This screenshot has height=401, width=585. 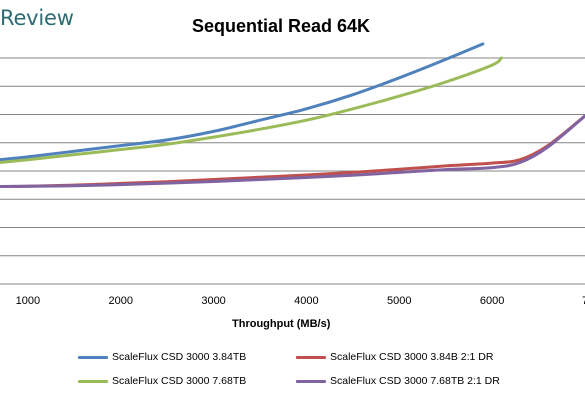 What do you see at coordinates (281, 324) in the screenshot?
I see `x-axis-label: Throughput (MB/s)` at bounding box center [281, 324].